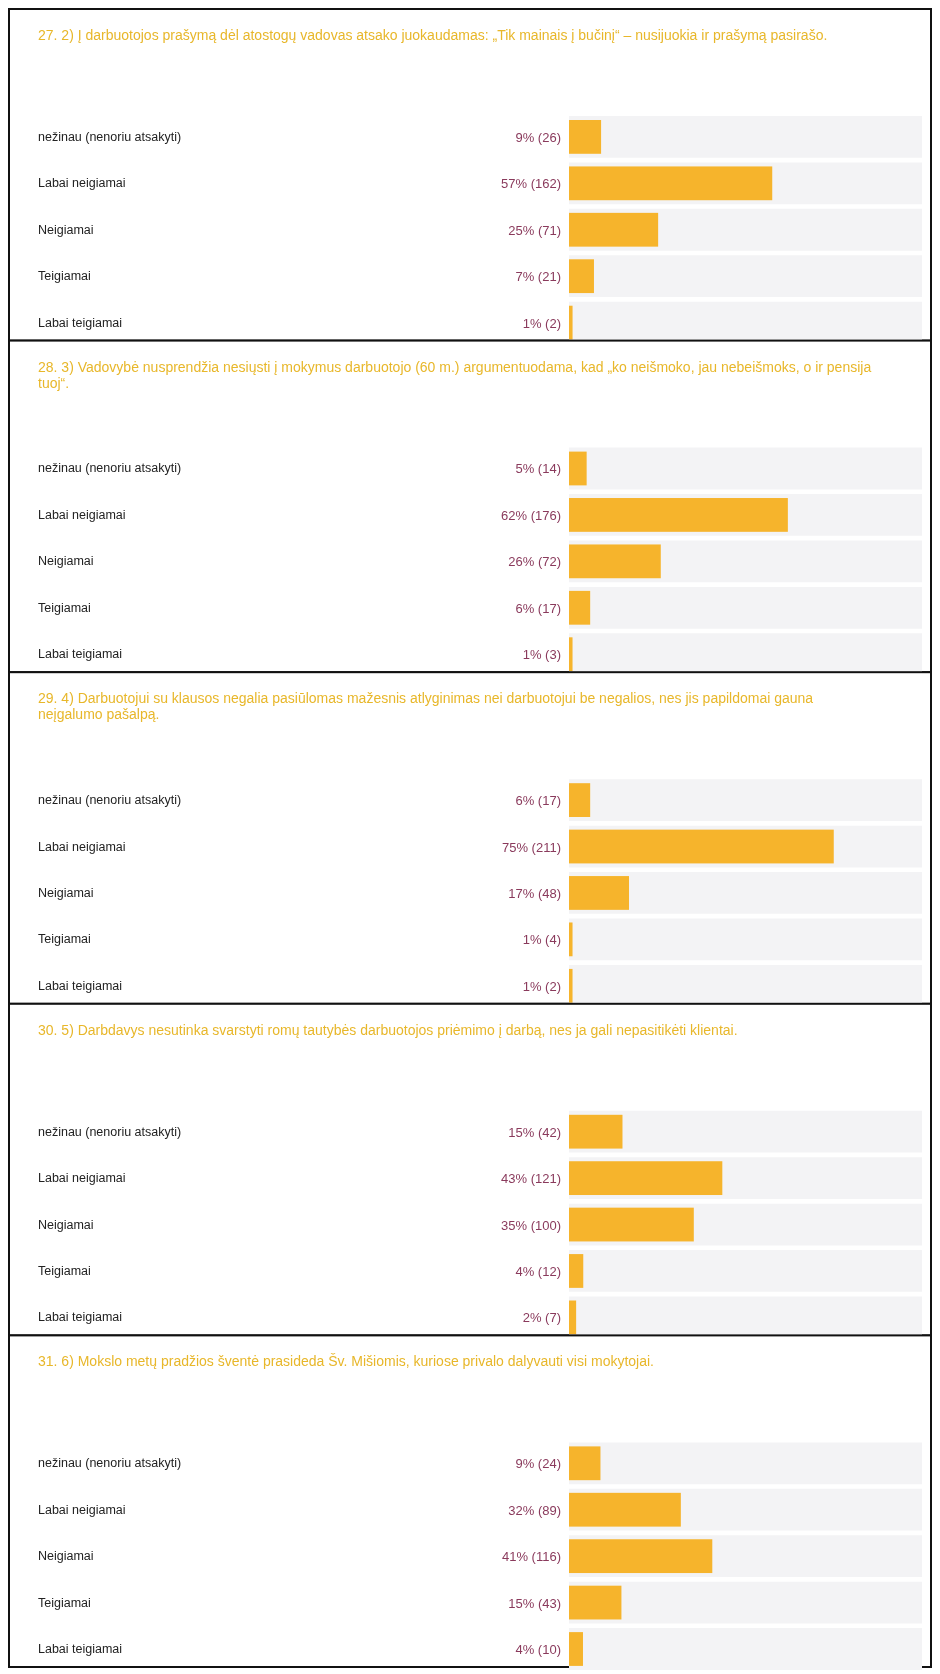  I want to click on data-label: 9% (26), so click(538, 137).